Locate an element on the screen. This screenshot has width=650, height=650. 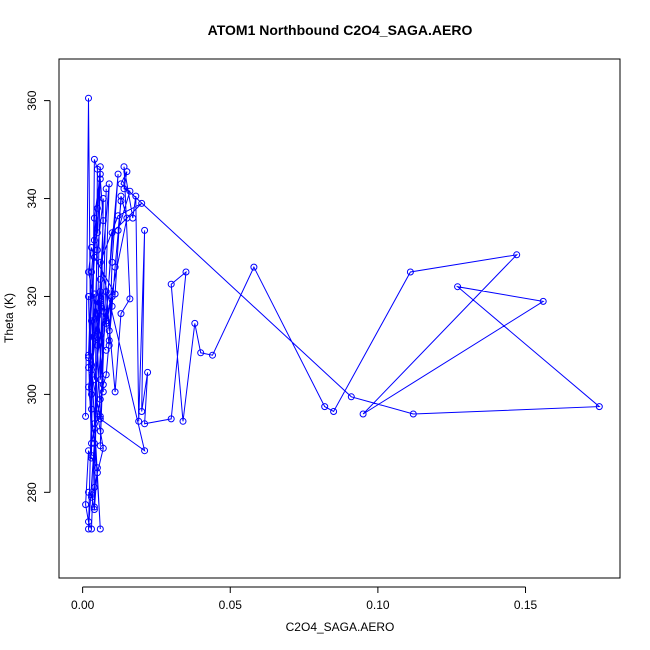
x-axis: 0.00 0.05 0.10 0.15 is located at coordinates (304, 599).